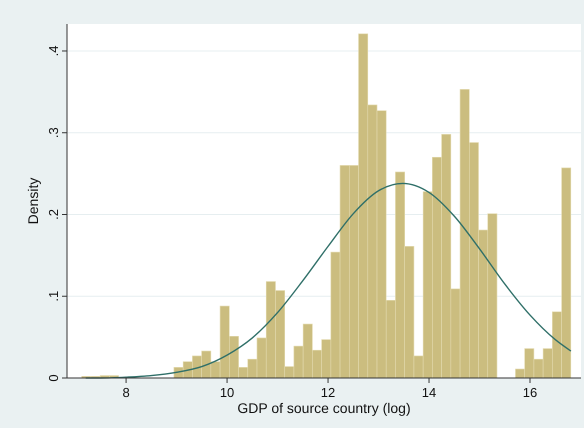 The height and width of the screenshot is (428, 584). I want to click on x-tick-label: 14, so click(429, 392).